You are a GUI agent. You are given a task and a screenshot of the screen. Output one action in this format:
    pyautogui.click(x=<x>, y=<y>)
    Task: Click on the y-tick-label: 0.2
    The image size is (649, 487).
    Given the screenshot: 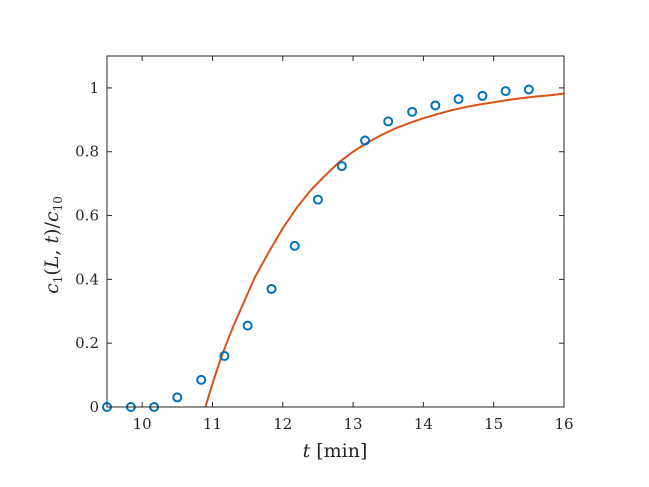 What is the action you would take?
    pyautogui.click(x=87, y=343)
    